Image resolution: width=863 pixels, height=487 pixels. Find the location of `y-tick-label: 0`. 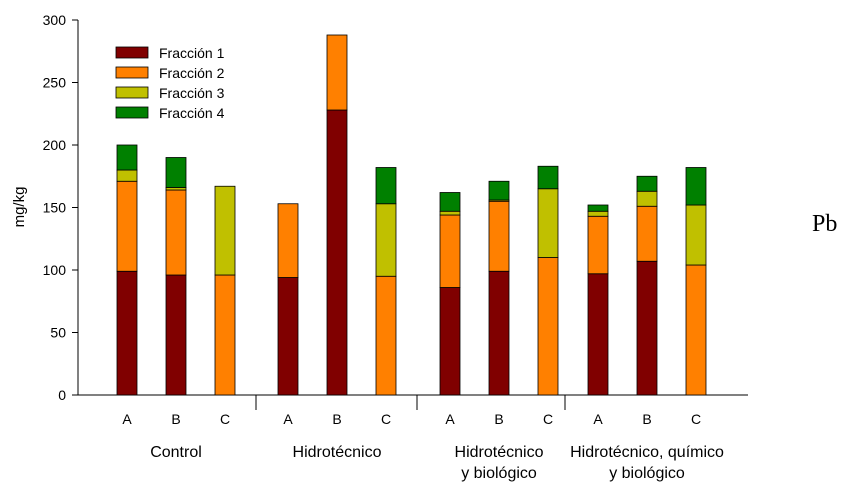

y-tick-label: 0 is located at coordinates (62, 395).